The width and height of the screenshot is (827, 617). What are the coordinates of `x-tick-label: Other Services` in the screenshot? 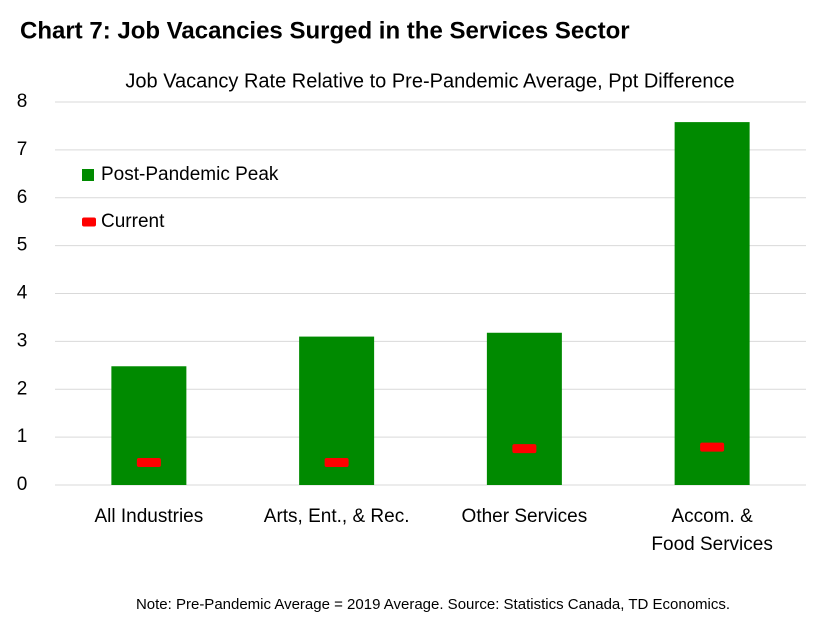 It's located at (524, 516).